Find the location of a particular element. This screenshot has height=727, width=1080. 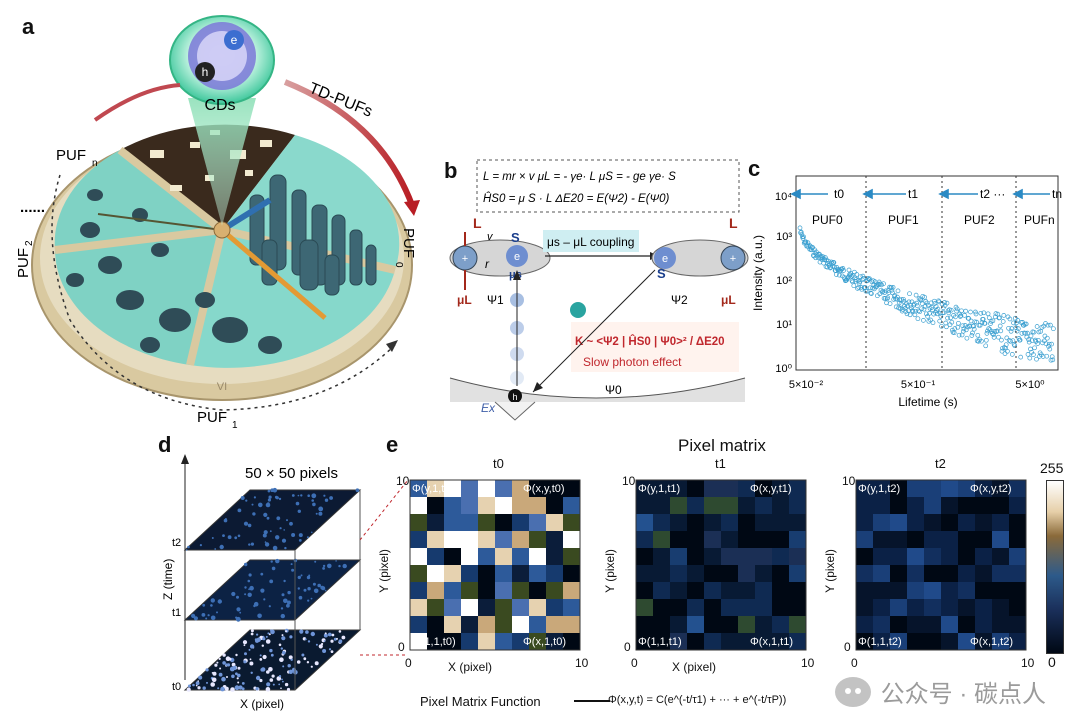

roman-numeral-vi: VI is located at coordinates (222, 387).